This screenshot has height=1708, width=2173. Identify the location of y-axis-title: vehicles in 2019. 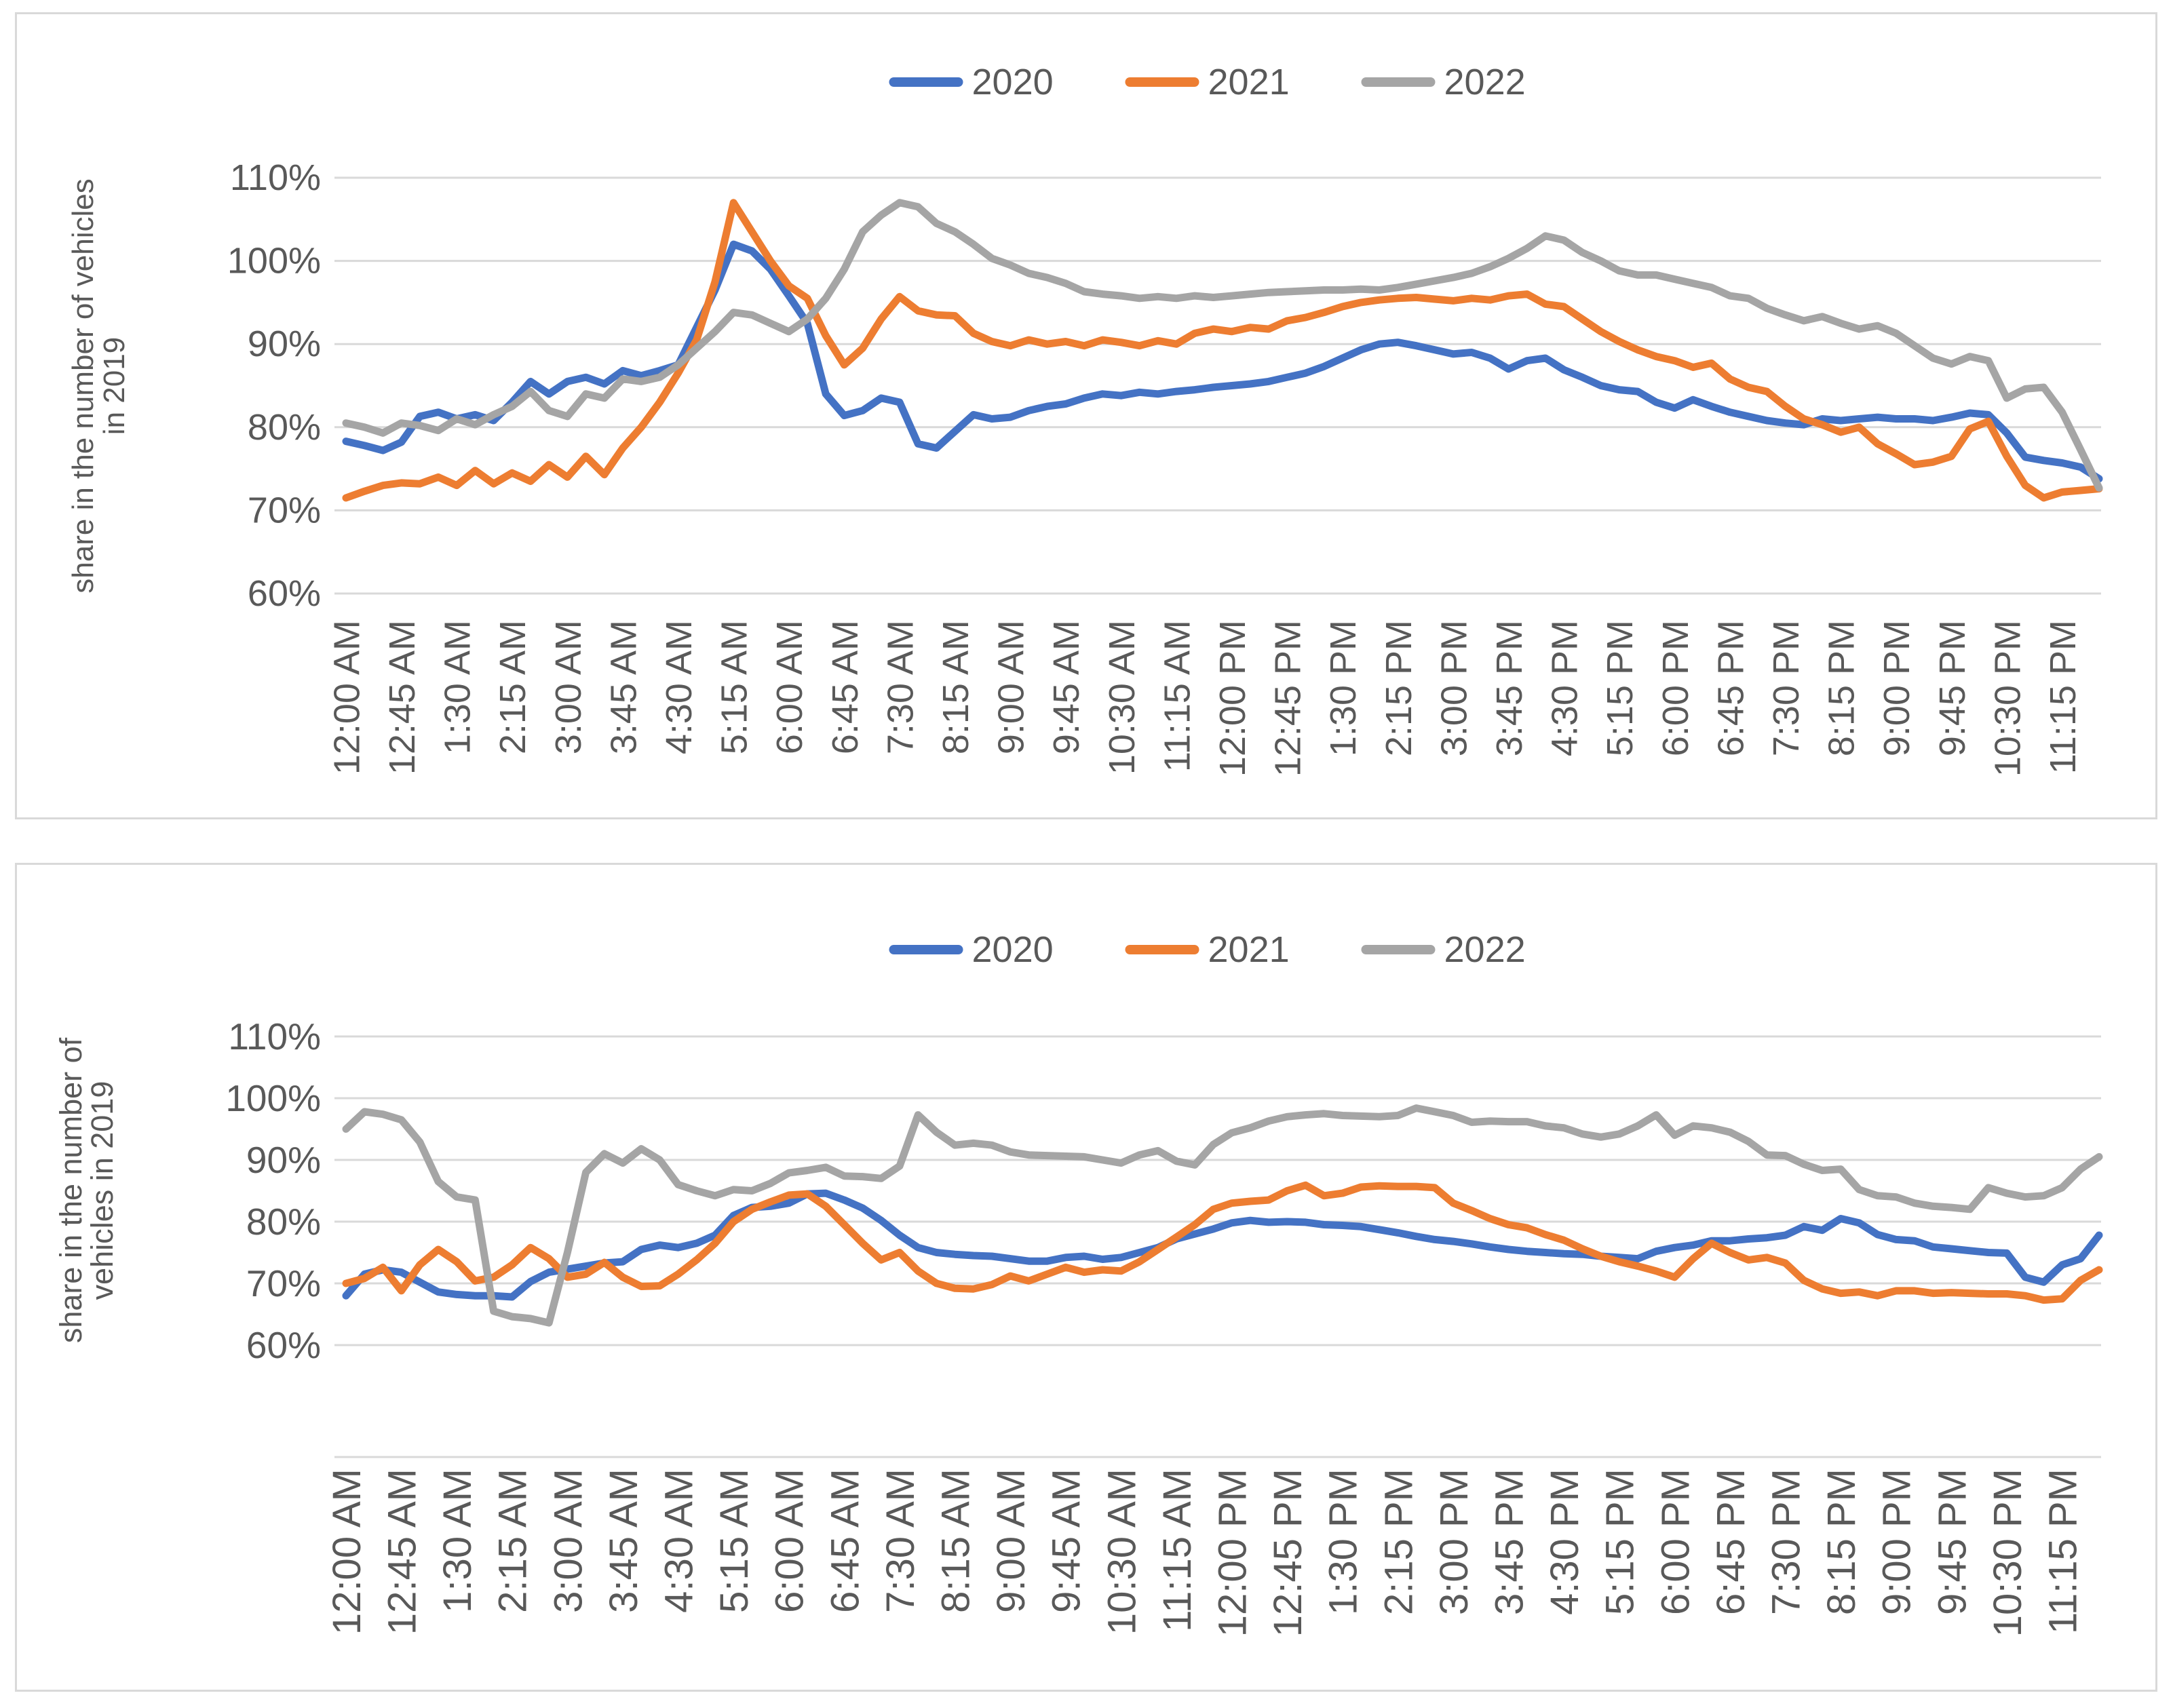
(102, 1190).